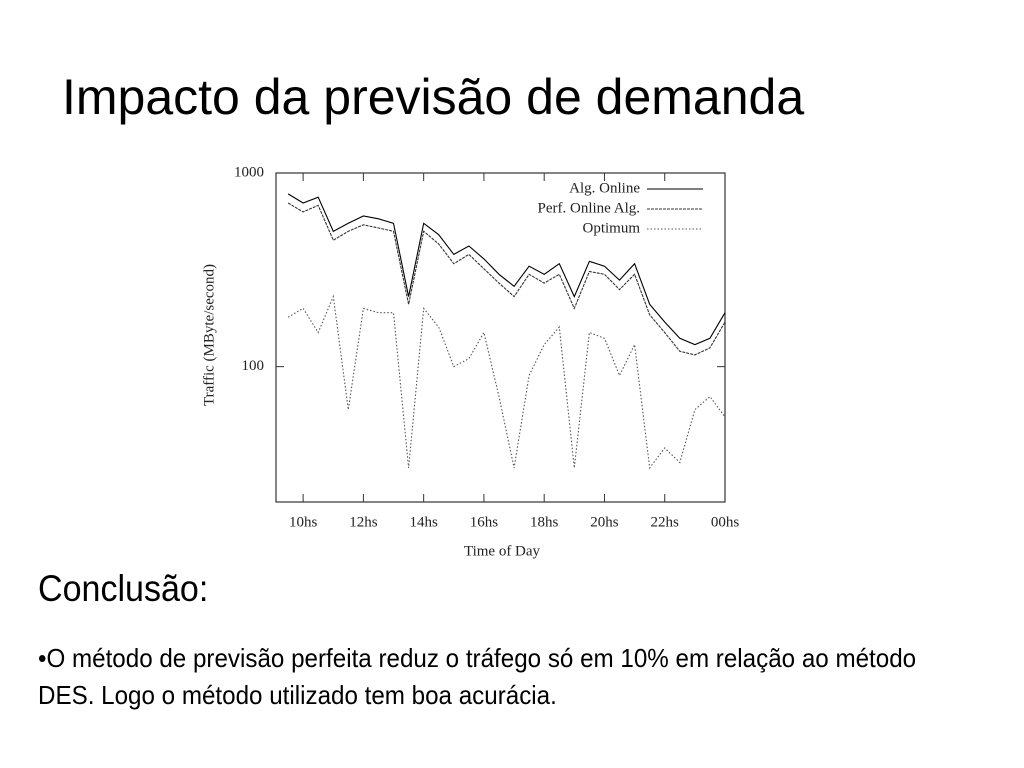  Describe the element at coordinates (123, 588) in the screenshot. I see `heading: Conclusão:` at that location.